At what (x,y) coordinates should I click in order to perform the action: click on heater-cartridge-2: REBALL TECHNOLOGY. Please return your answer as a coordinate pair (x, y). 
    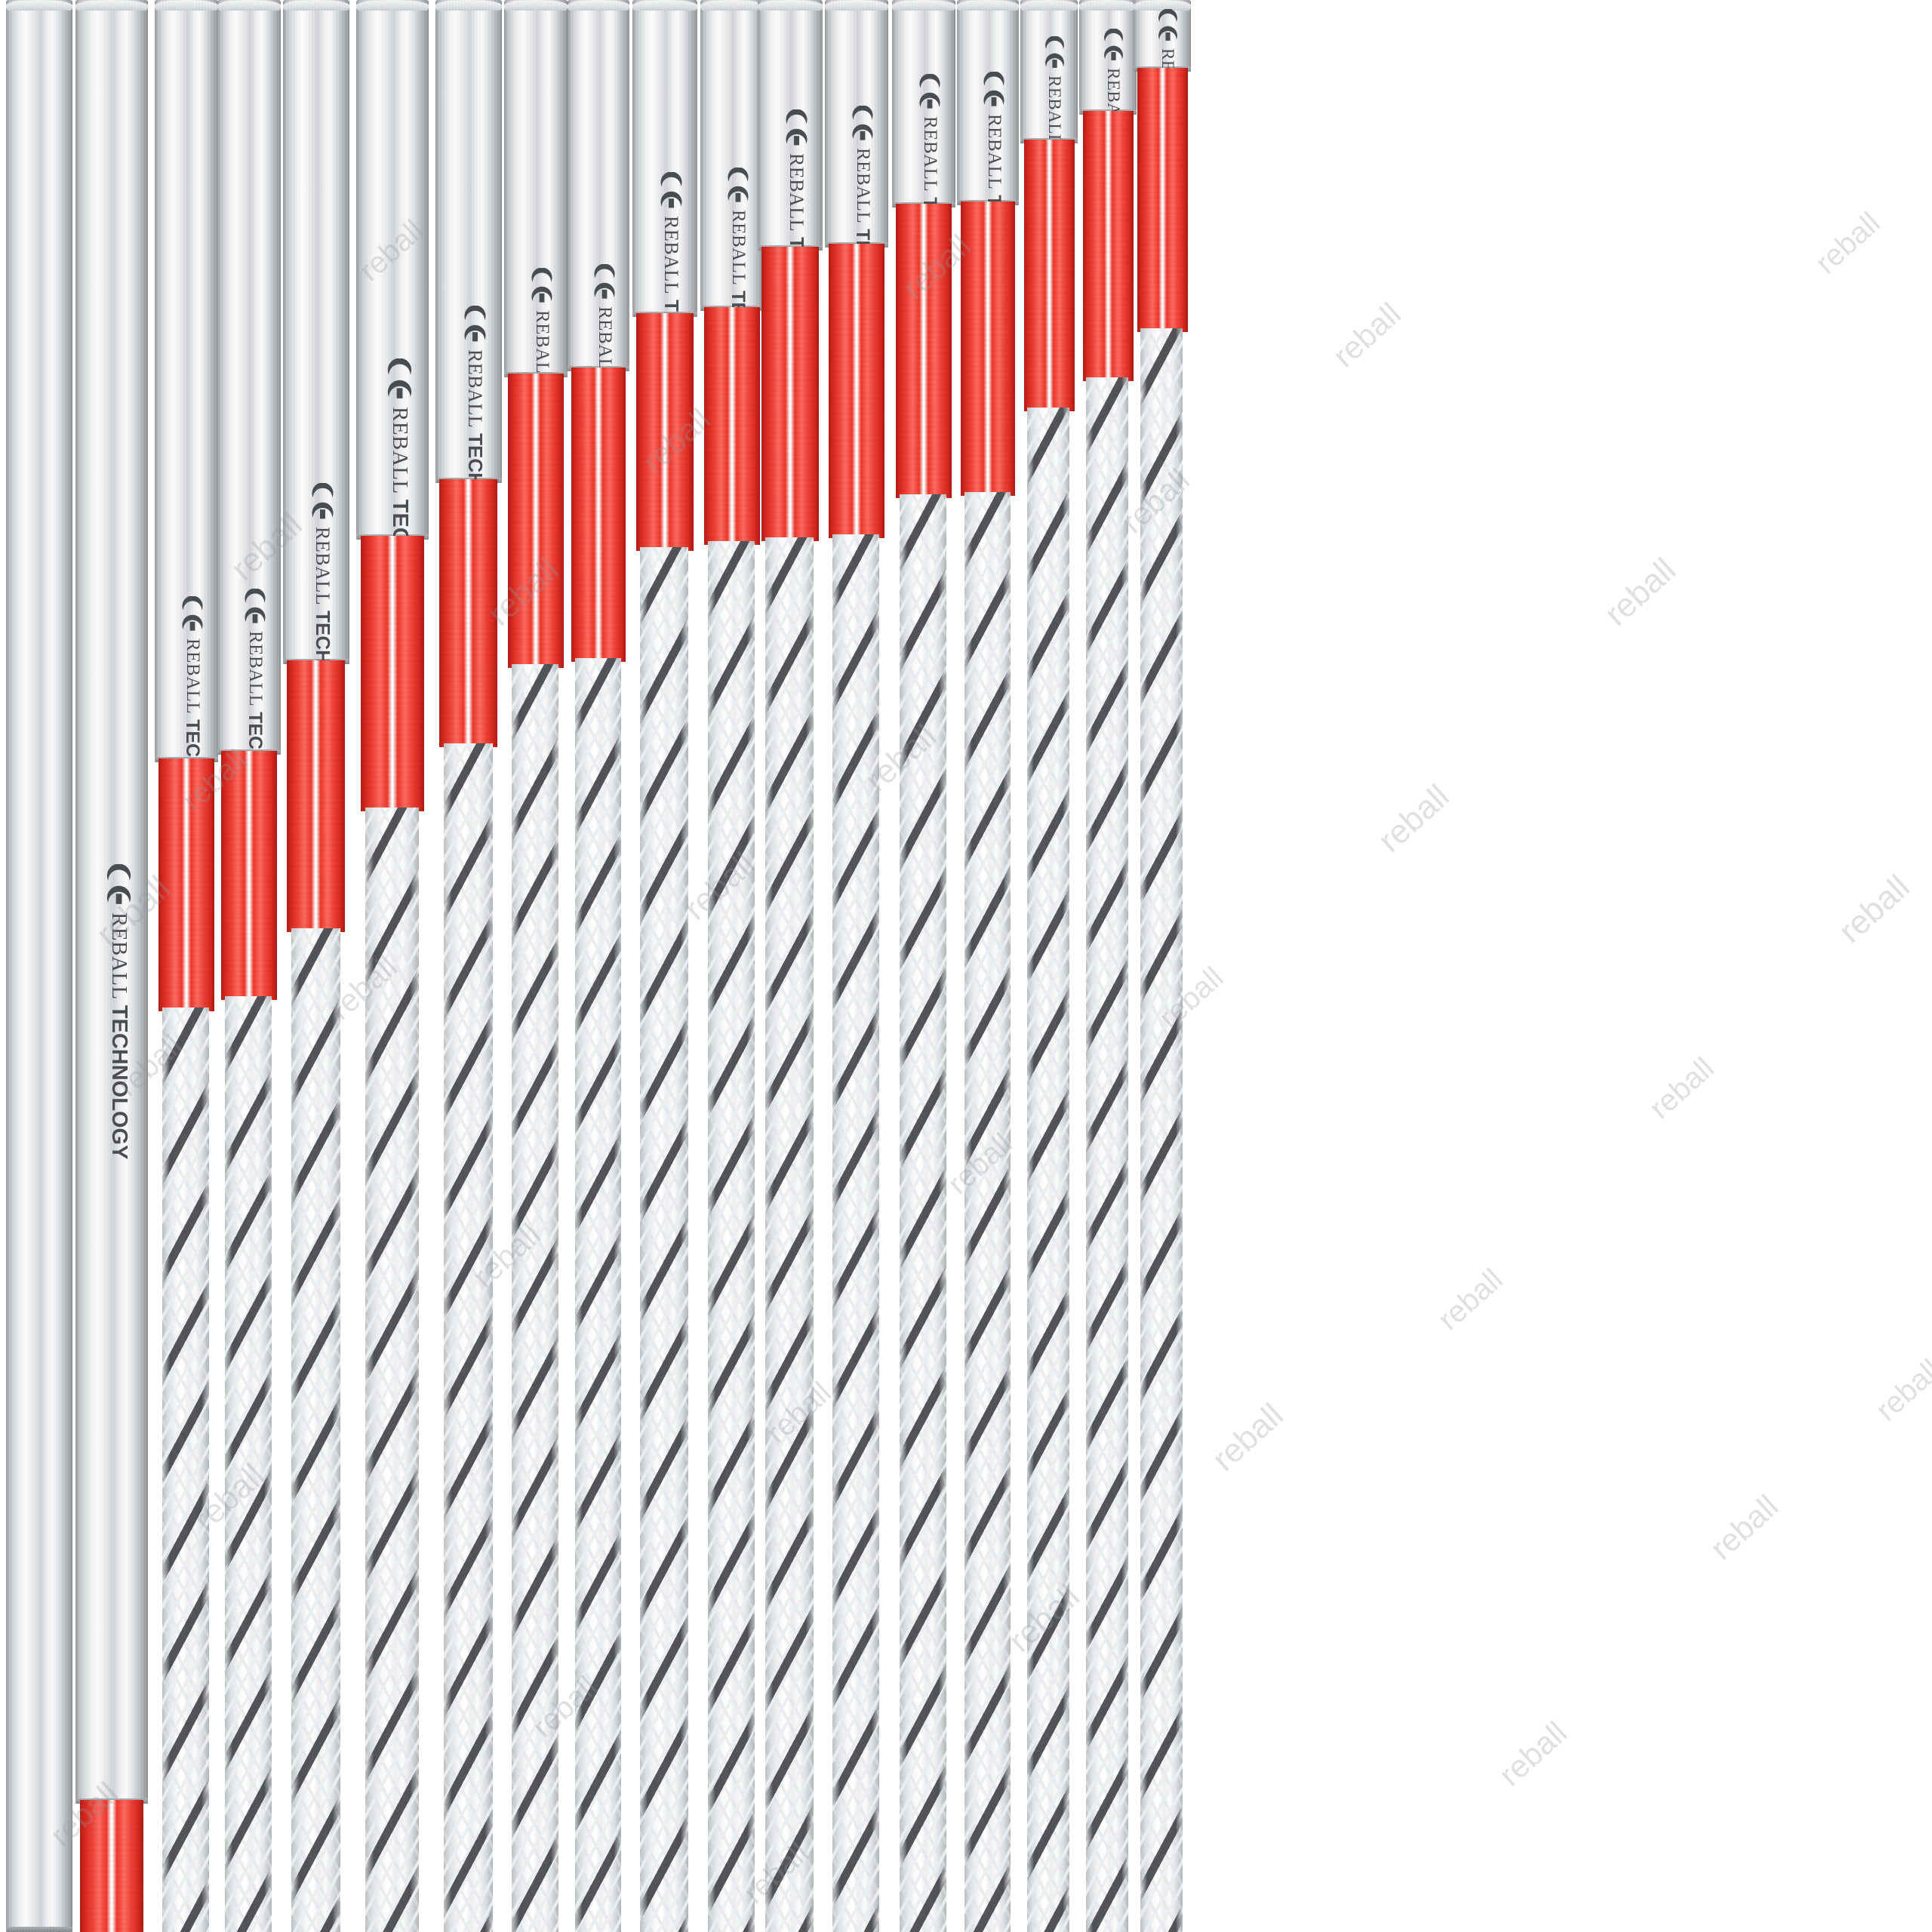
    Looking at the image, I should click on (111, 966).